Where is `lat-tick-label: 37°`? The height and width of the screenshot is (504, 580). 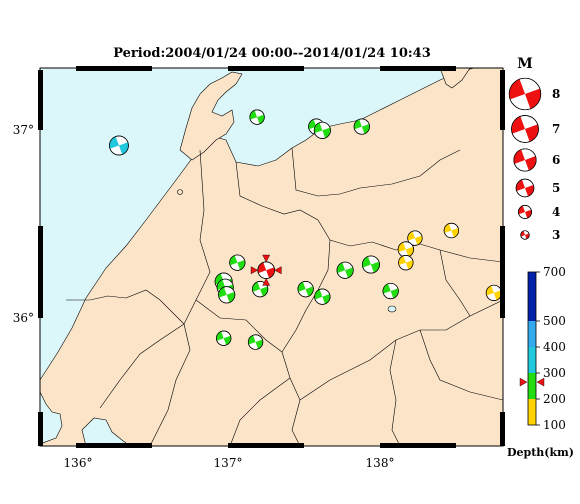 lat-tick-label: 37° is located at coordinates (23, 130).